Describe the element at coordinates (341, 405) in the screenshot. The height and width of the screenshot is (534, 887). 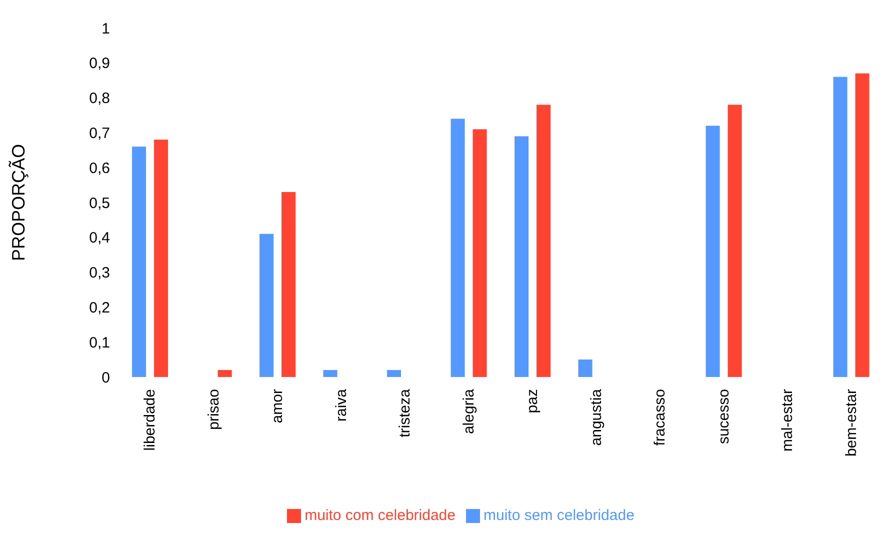
I see `x-tick-label: raiva` at that location.